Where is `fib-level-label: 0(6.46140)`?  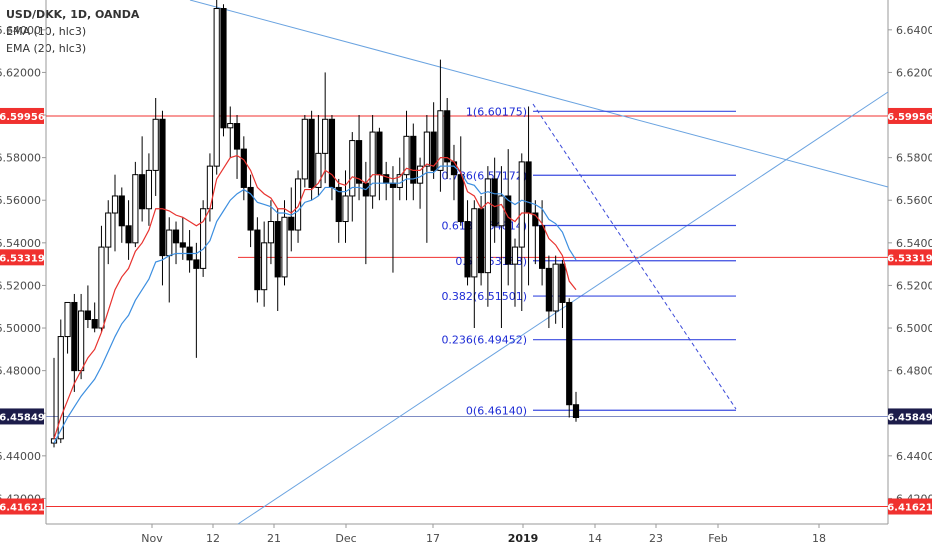 fib-level-label: 0(6.46140) is located at coordinates (496, 410).